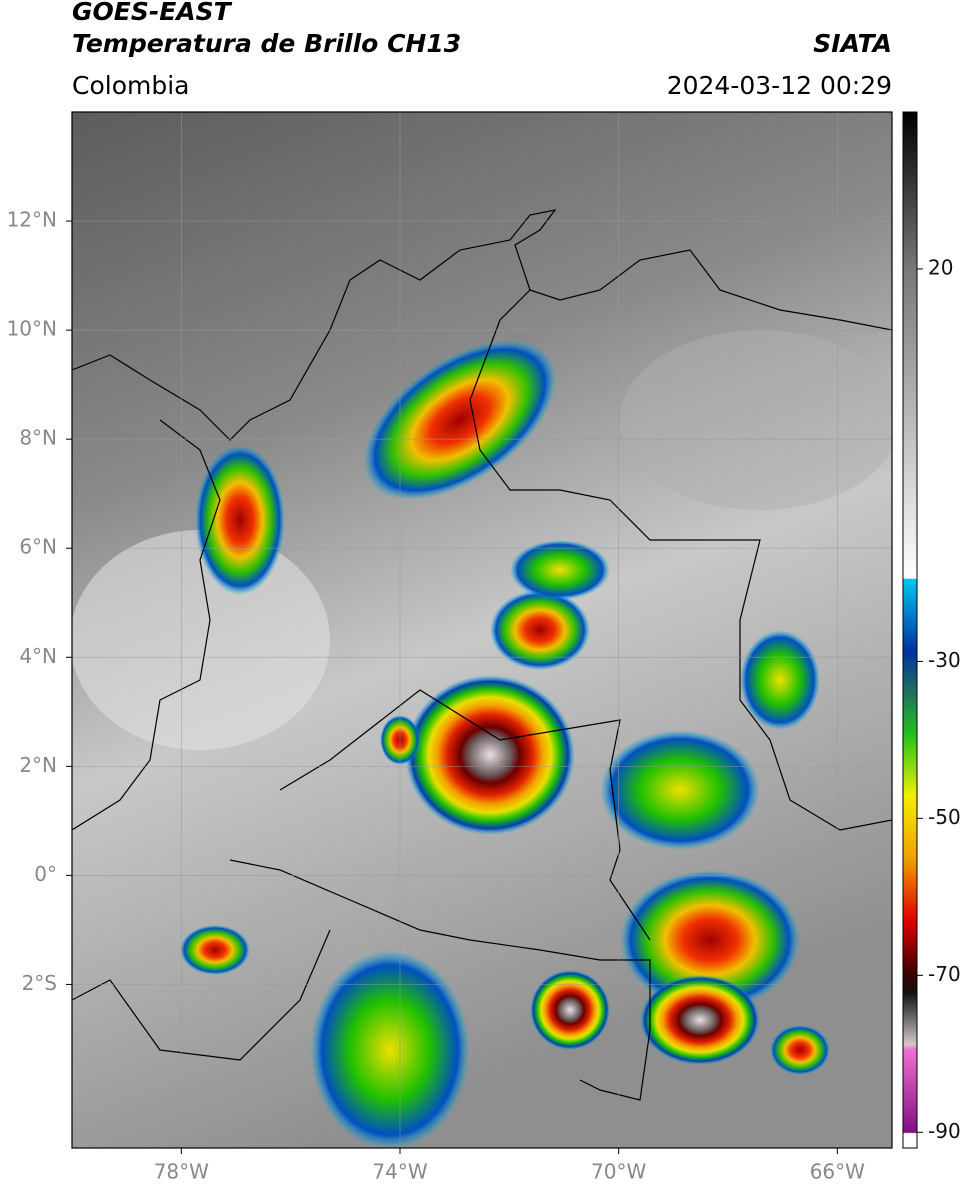  Describe the element at coordinates (910, 630) in the screenshot. I see `colorbar` at that location.